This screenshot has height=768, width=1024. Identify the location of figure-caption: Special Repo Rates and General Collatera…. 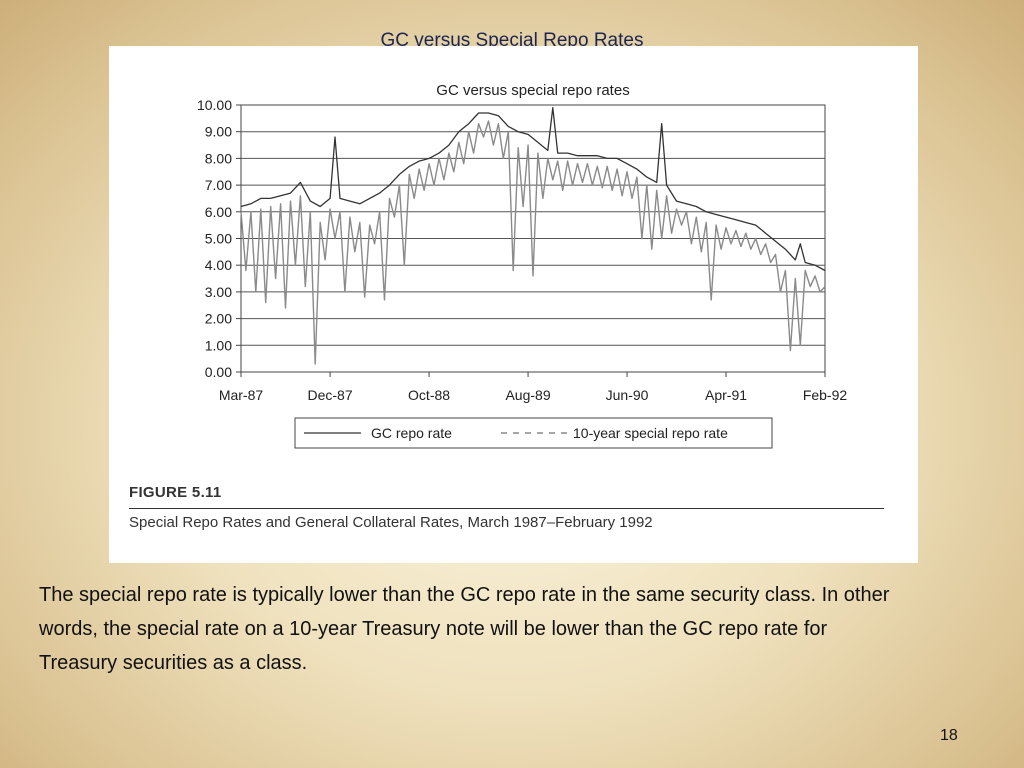
(391, 522).